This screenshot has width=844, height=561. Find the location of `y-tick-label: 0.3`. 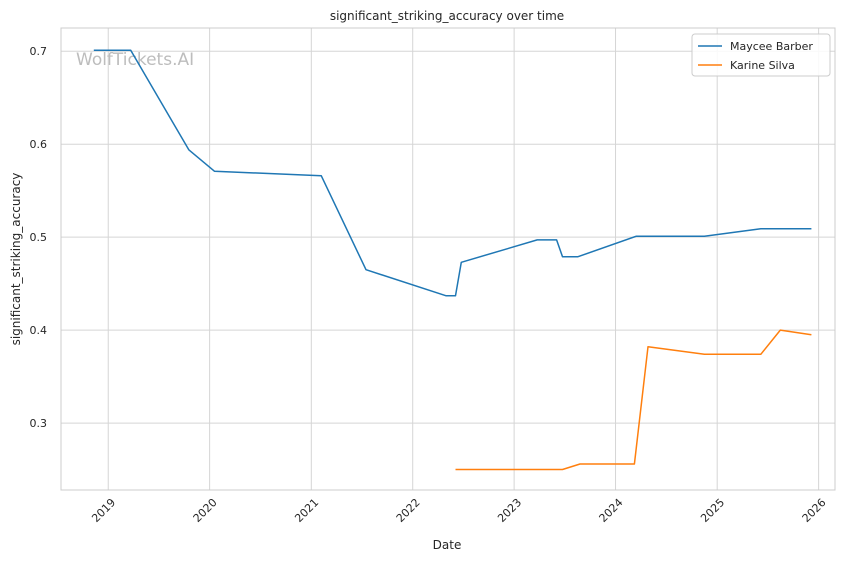

y-tick-label: 0.3 is located at coordinates (39, 423).